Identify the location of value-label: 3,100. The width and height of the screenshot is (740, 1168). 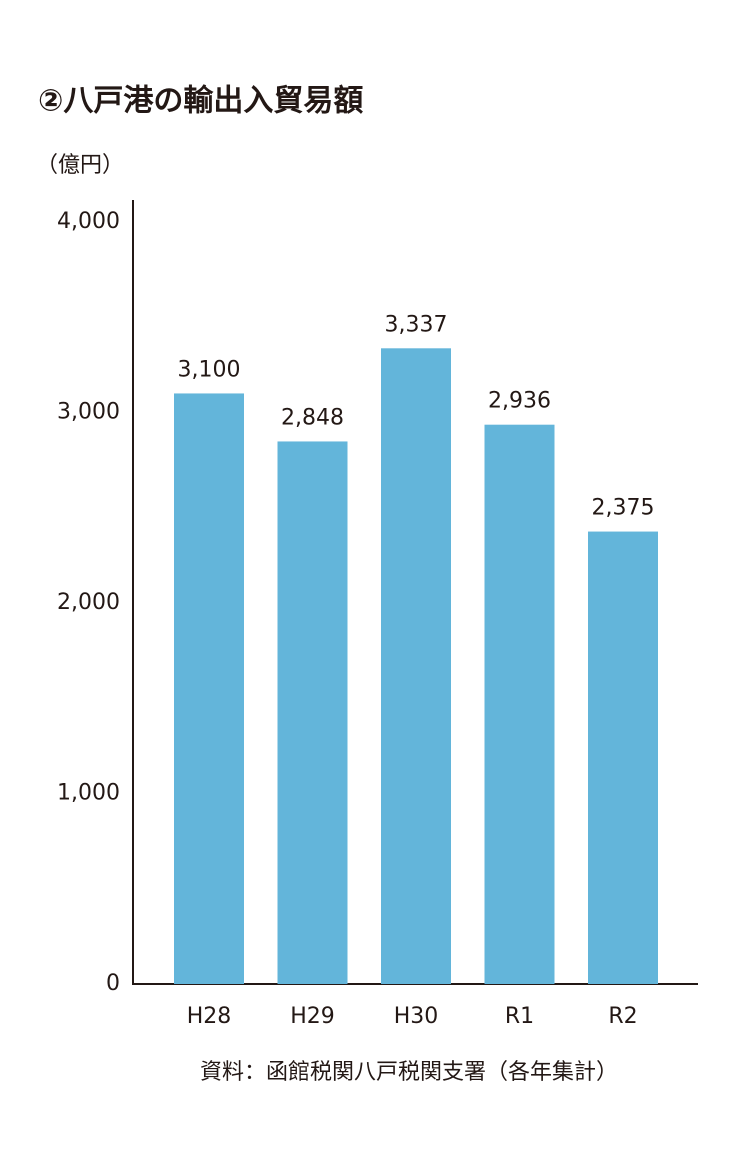
(209, 369).